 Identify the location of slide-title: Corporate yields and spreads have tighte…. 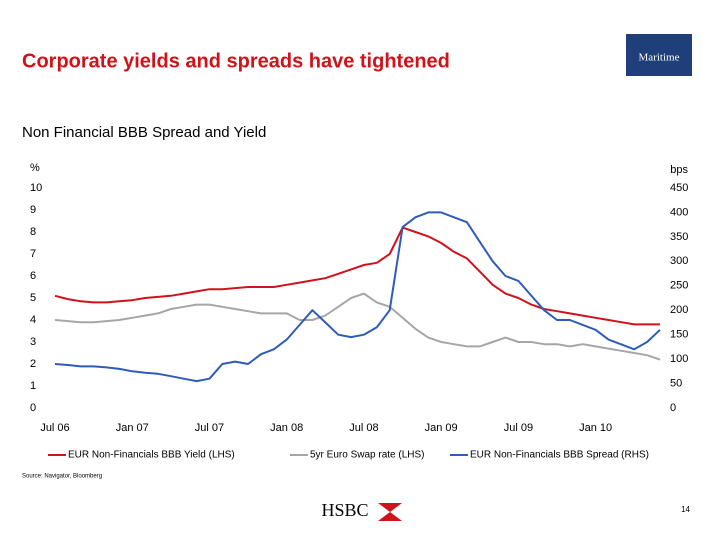
(236, 61).